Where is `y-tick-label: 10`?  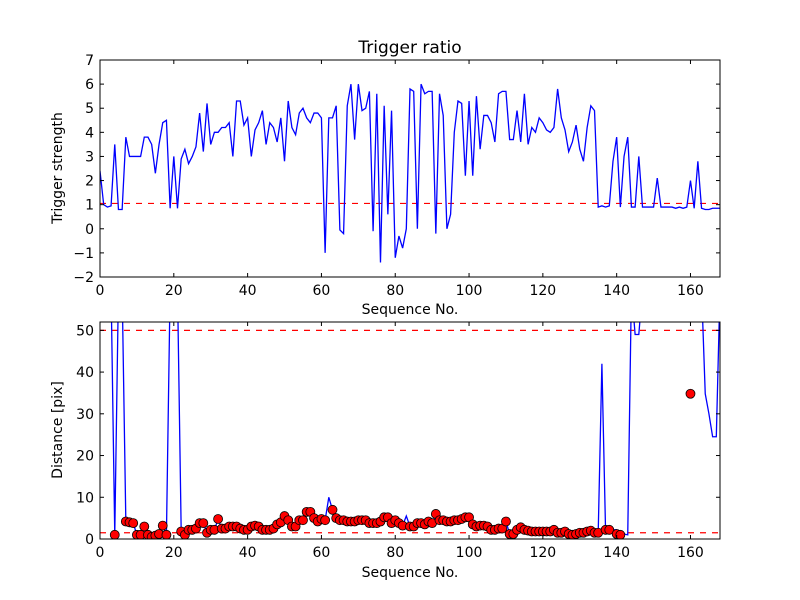 y-tick-label: 10 is located at coordinates (85, 498).